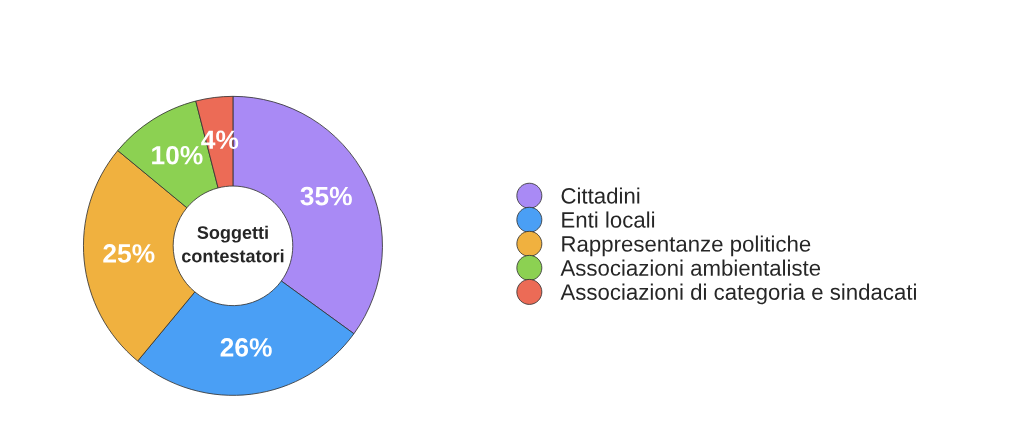  Describe the element at coordinates (608, 219) in the screenshot. I see `legend-label: Enti locali` at that location.